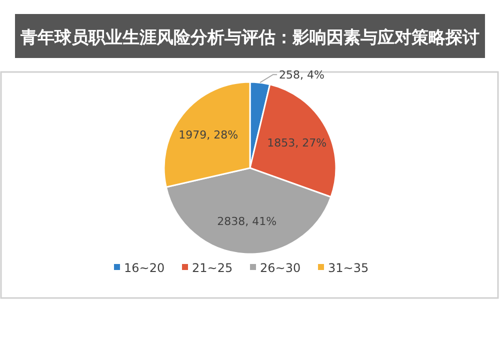 The image size is (500, 362). Describe the element at coordinates (250, 38) in the screenshot. I see `chart-title: 青年球员职业生涯风险分析与评估：影响因素与应对策略探讨` at that location.